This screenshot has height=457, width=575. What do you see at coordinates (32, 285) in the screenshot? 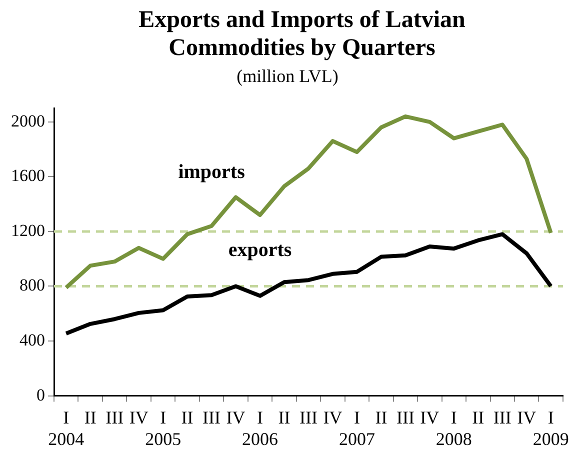
I see `y-tick-label: 800` at bounding box center [32, 285].